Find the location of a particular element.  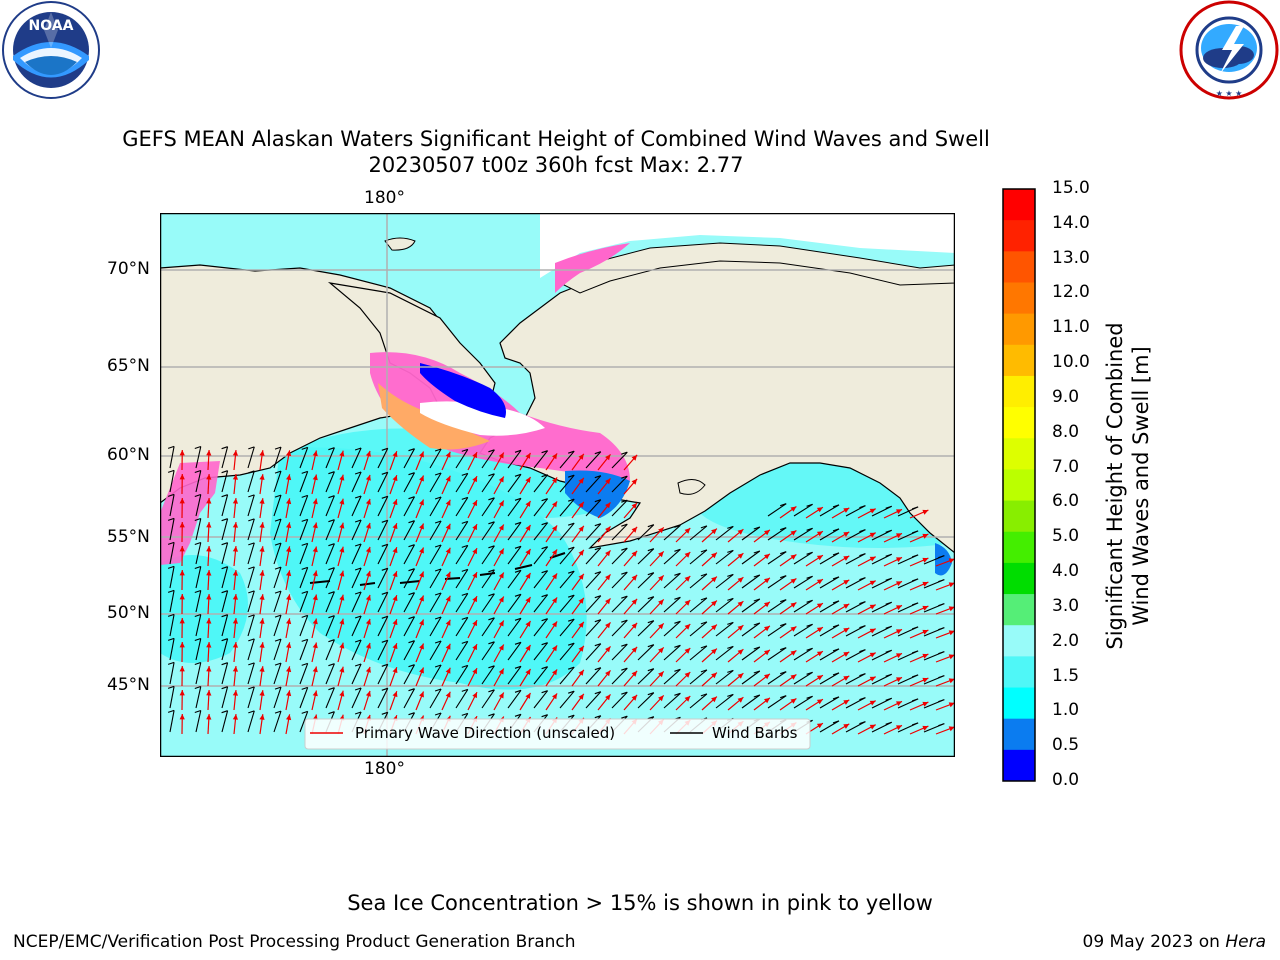

island-kodiak is located at coordinates (691, 487).